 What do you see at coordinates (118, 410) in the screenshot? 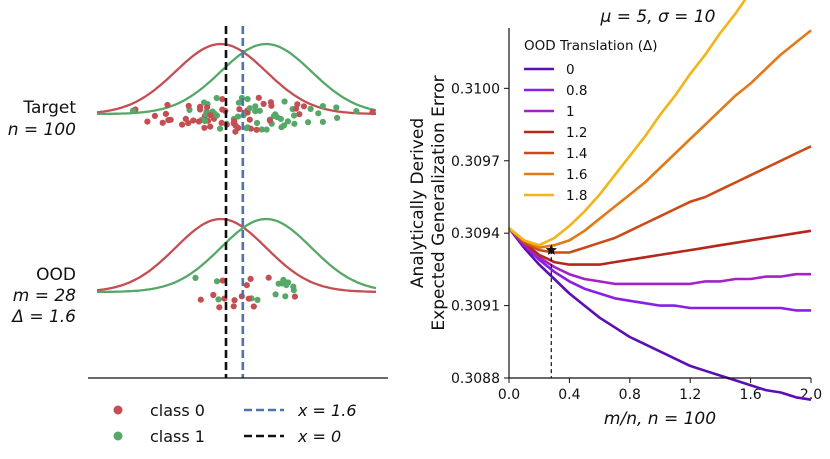
I see `legend-class0-marker` at bounding box center [118, 410].